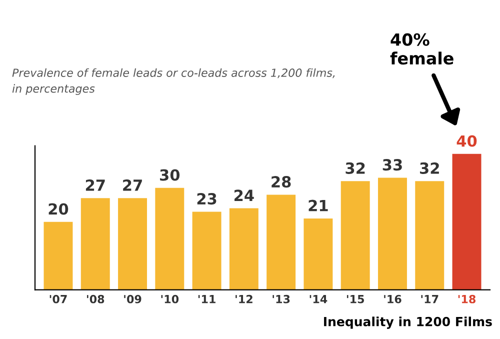 The image size is (500, 339). I want to click on text: 40% female, so click(422, 49).